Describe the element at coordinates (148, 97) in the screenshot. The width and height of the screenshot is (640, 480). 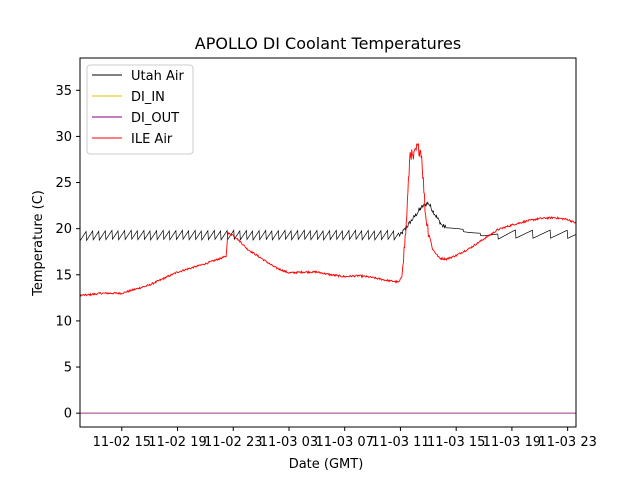
I see `legend-label: DI_IN` at that location.